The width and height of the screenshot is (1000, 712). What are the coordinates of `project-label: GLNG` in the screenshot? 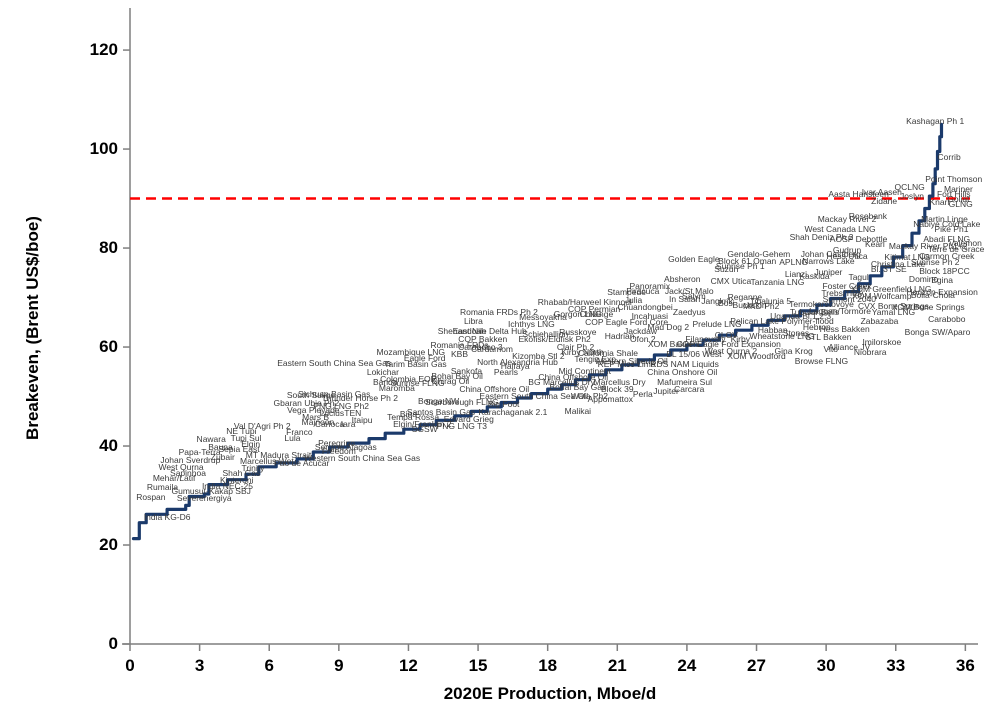 It's located at (960, 204).